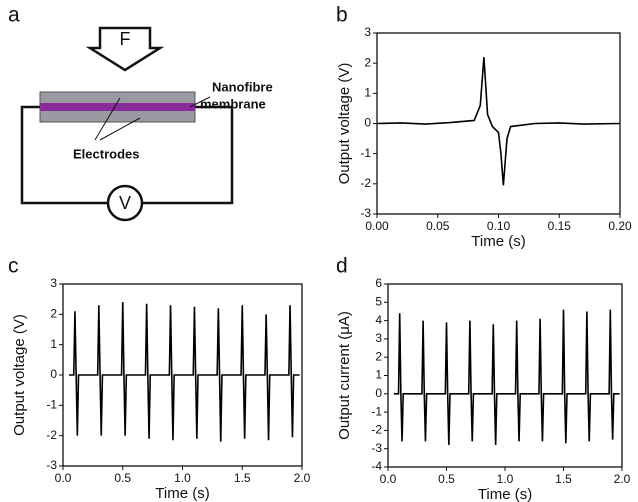 This screenshot has width=638, height=502. Describe the element at coordinates (438, 226) in the screenshot. I see `x-tick-label: 0.05` at that location.